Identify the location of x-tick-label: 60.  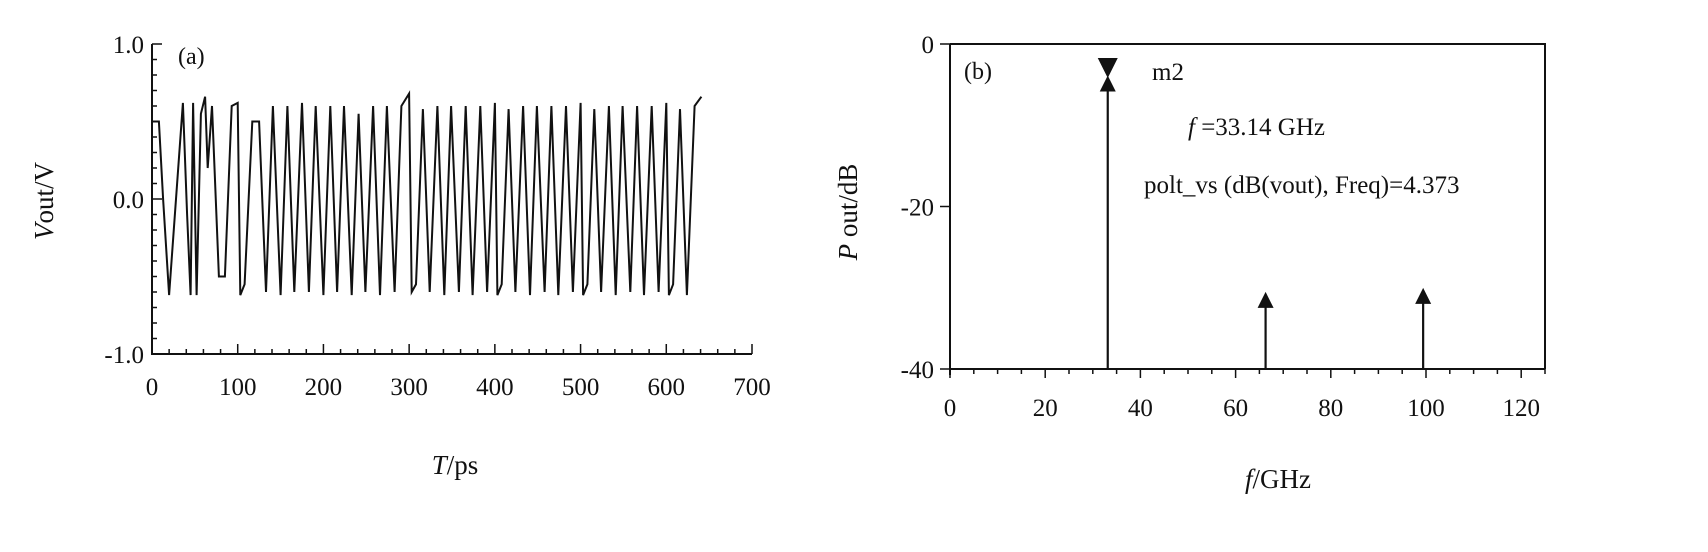
(1235, 408).